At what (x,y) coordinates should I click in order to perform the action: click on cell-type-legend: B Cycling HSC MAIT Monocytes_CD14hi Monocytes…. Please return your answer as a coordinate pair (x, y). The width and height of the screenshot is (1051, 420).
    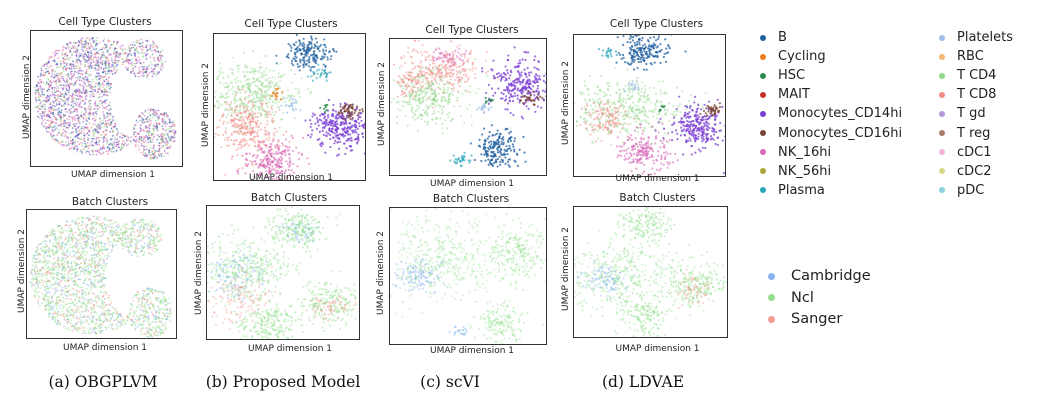
    Looking at the image, I should click on (905, 120).